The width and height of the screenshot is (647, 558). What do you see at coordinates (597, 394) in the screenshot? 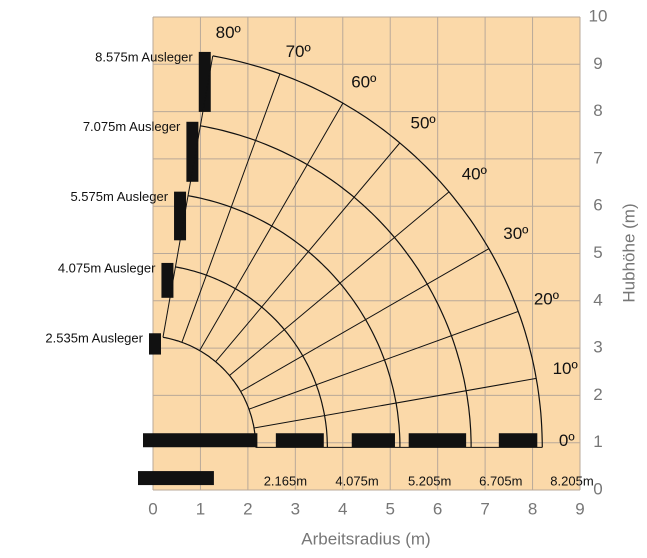
I see `y-tick-label: 2` at bounding box center [597, 394].